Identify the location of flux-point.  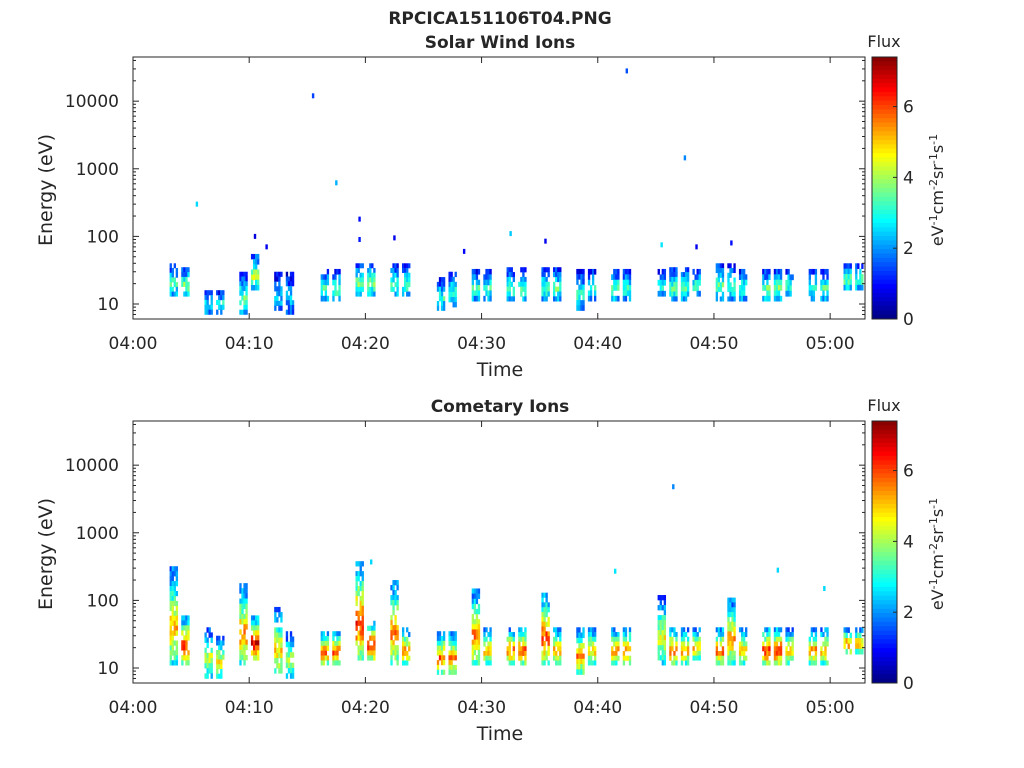
(685, 158).